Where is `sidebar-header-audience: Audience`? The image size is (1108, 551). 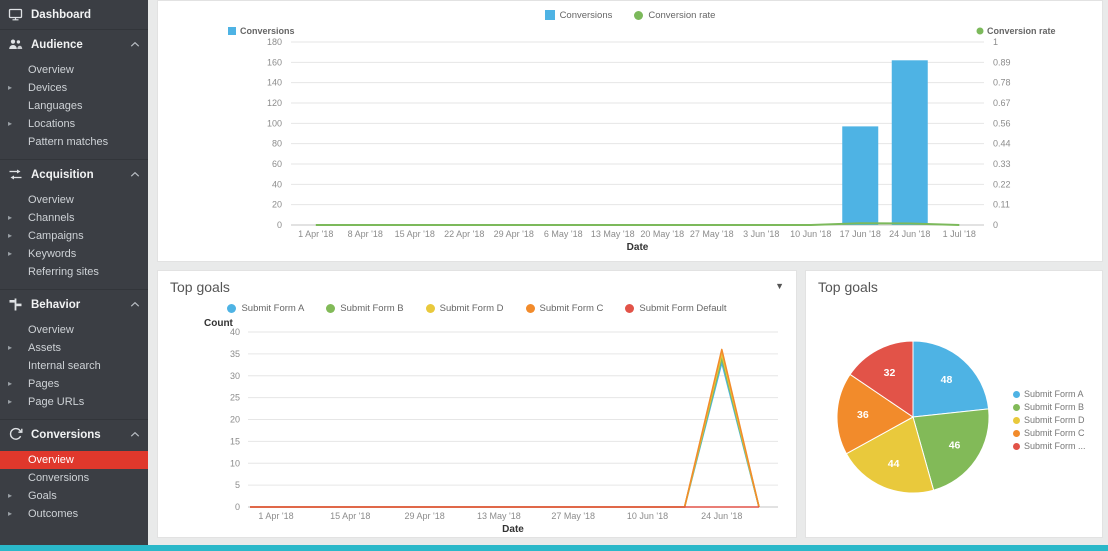
sidebar-header-audience: Audience is located at coordinates (74, 44).